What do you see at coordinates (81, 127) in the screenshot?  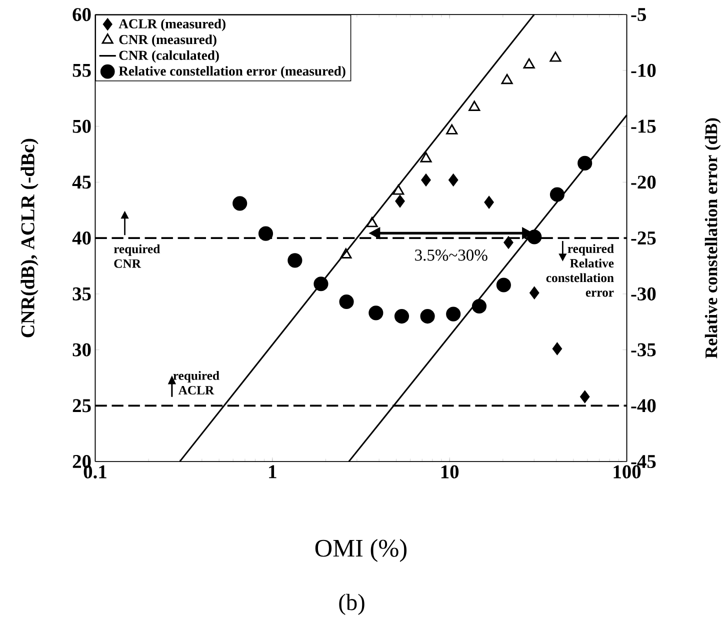 I see `y-tick-label: 50` at bounding box center [81, 127].